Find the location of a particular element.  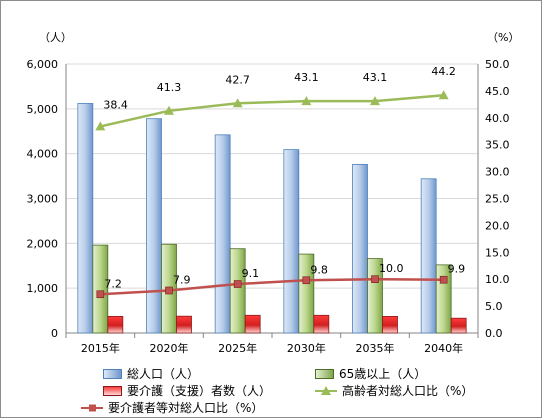

data-label: 10.0 is located at coordinates (391, 268).